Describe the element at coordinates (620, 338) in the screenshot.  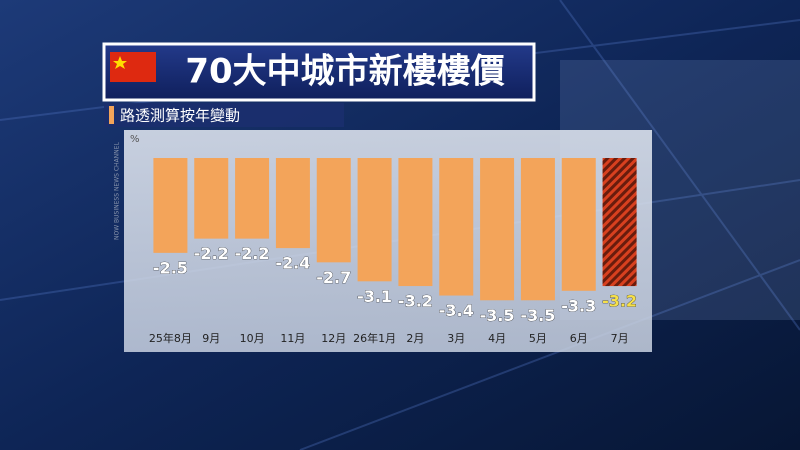
I see `x-tick-label: 7月` at that location.